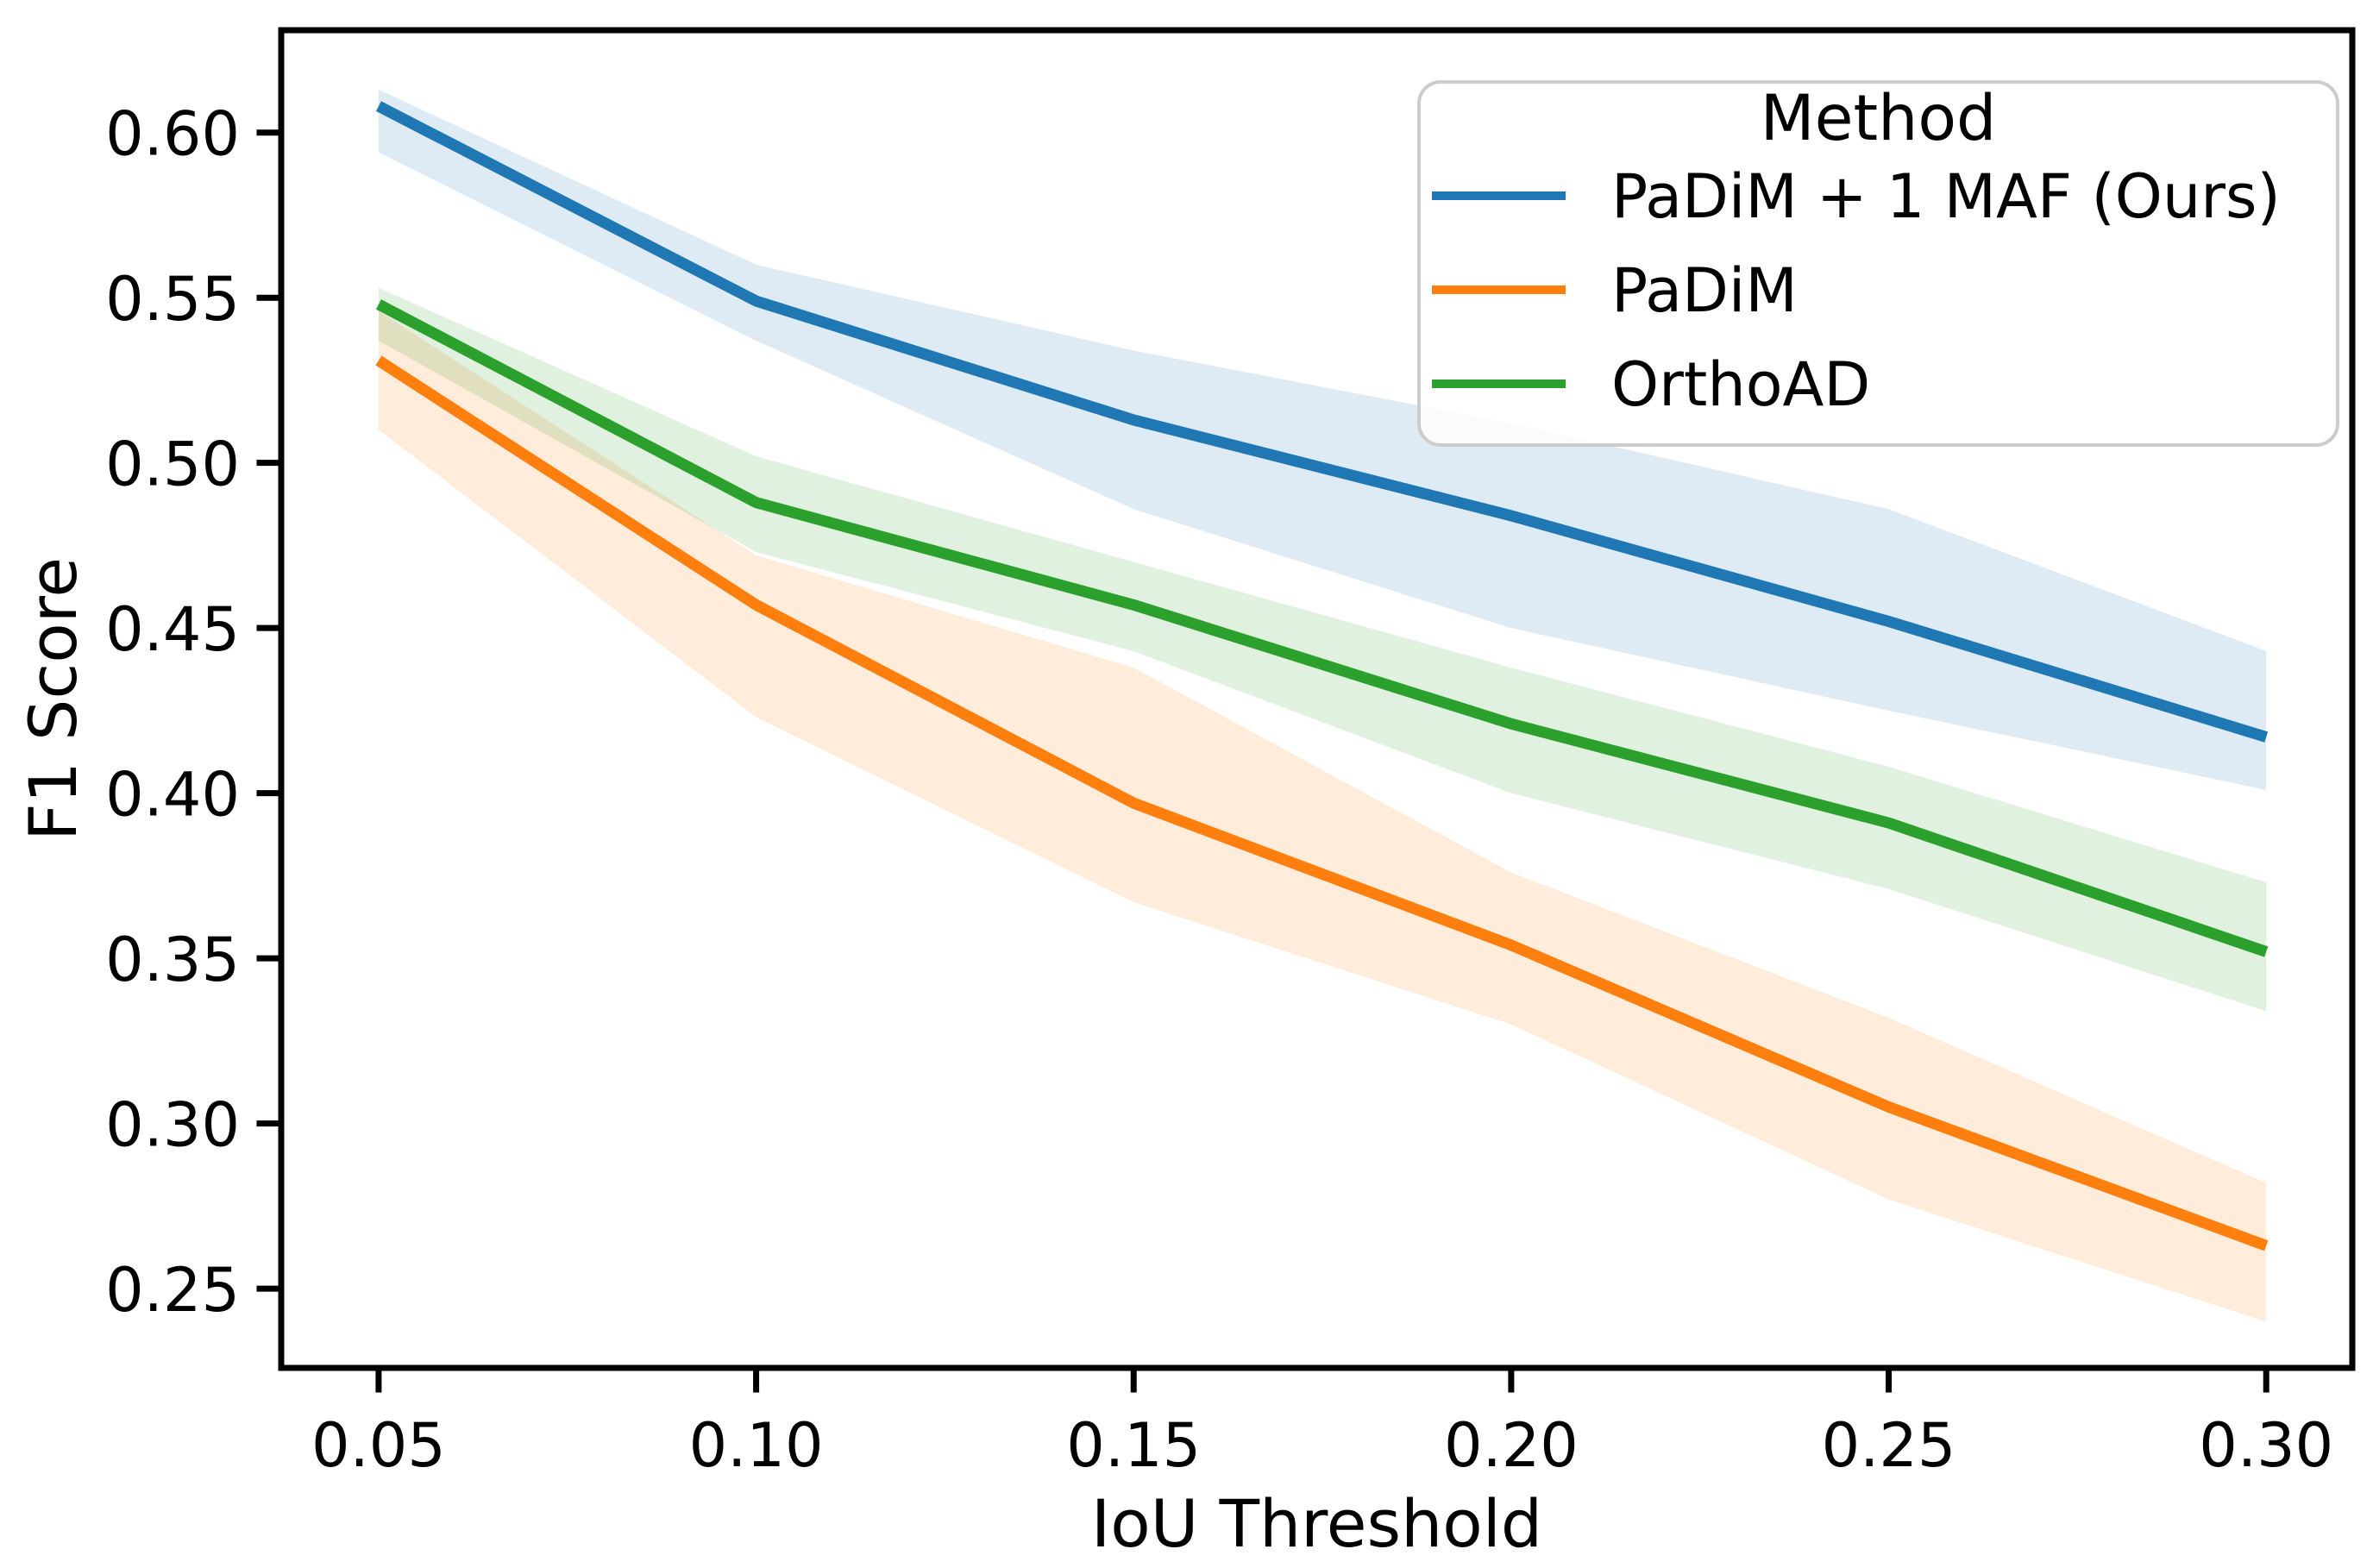 This screenshot has width=2373, height=1568. What do you see at coordinates (1879, 118) in the screenshot?
I see `legend-title: Method` at bounding box center [1879, 118].